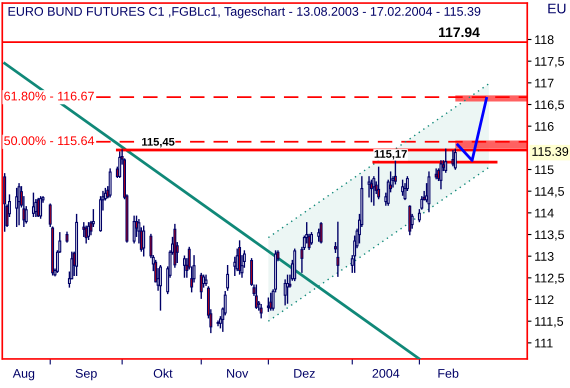 This screenshot has width=570, height=388. What do you see at coordinates (390, 155) in the screenshot?
I see `annotation: 115,17` at bounding box center [390, 155].